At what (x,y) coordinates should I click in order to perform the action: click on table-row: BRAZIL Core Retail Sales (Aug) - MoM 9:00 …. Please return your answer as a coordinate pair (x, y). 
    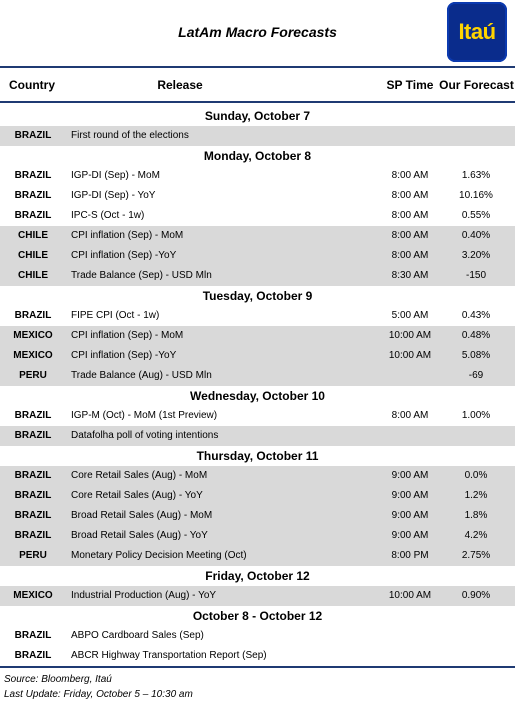
    Looking at the image, I should click on (257, 476).